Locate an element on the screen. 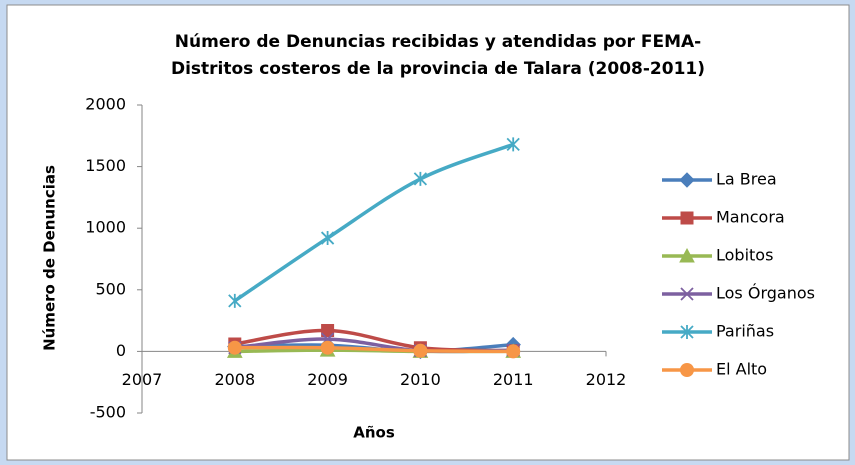 The width and height of the screenshot is (855, 465). y-tick-label: -500 is located at coordinates (108, 412).